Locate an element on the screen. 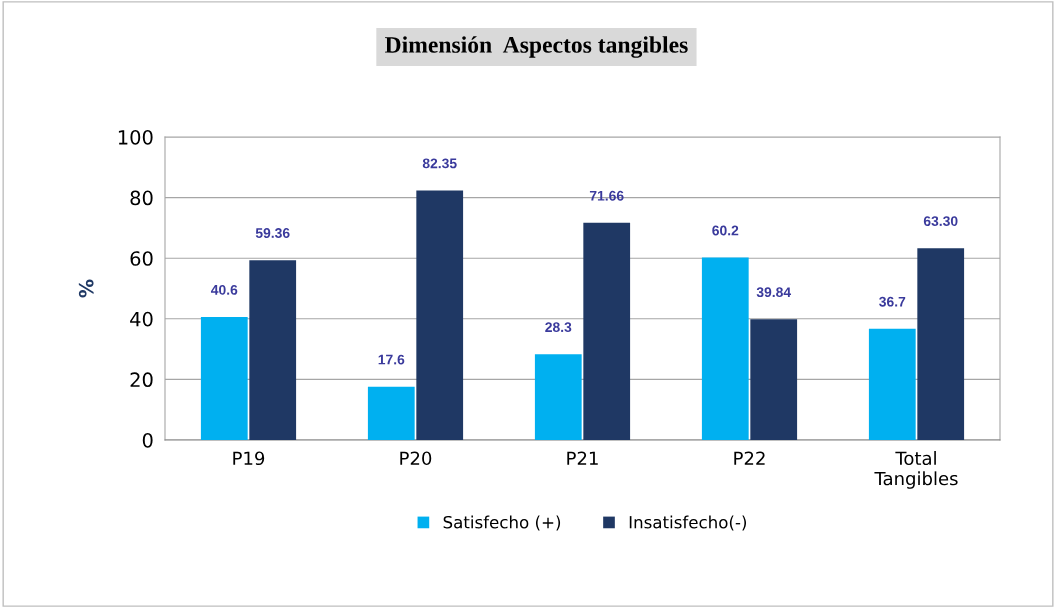 The width and height of the screenshot is (1056, 608). legend-label: Satisfecho (+) is located at coordinates (502, 523).